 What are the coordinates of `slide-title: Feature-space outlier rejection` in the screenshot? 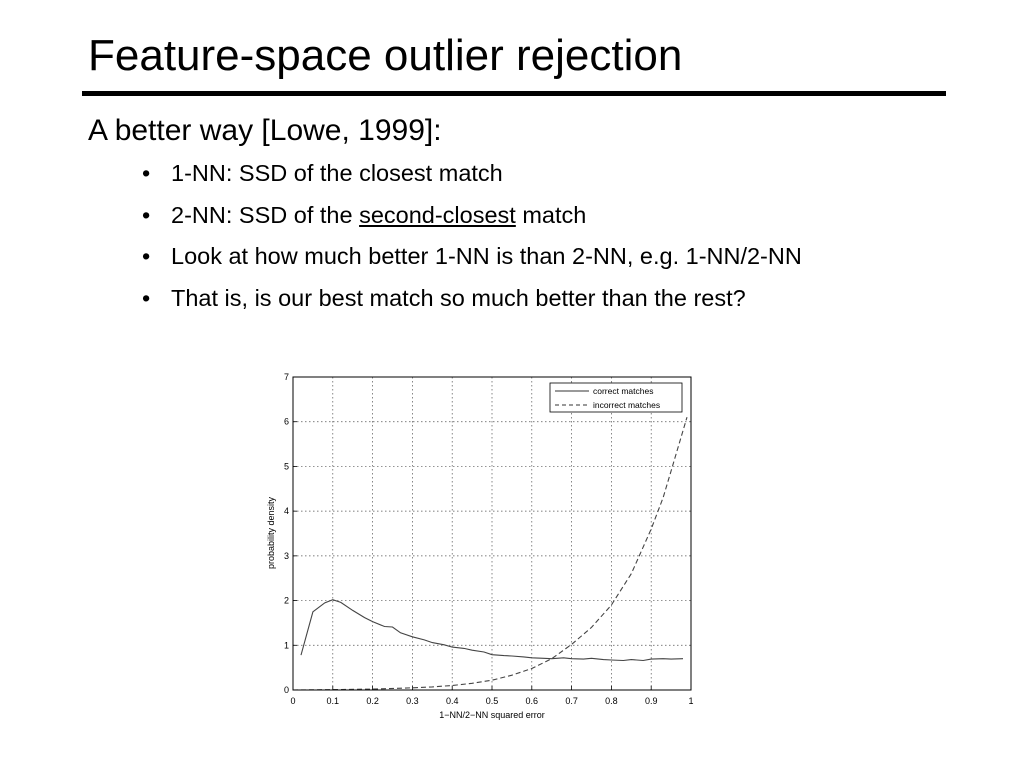 It's located at (385, 55).